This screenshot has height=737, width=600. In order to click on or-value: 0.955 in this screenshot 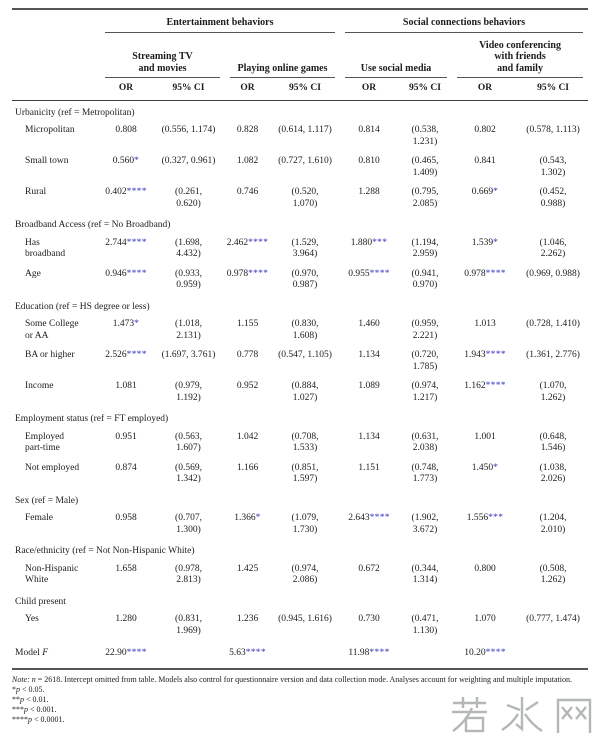, I will do `click(359, 273)`.